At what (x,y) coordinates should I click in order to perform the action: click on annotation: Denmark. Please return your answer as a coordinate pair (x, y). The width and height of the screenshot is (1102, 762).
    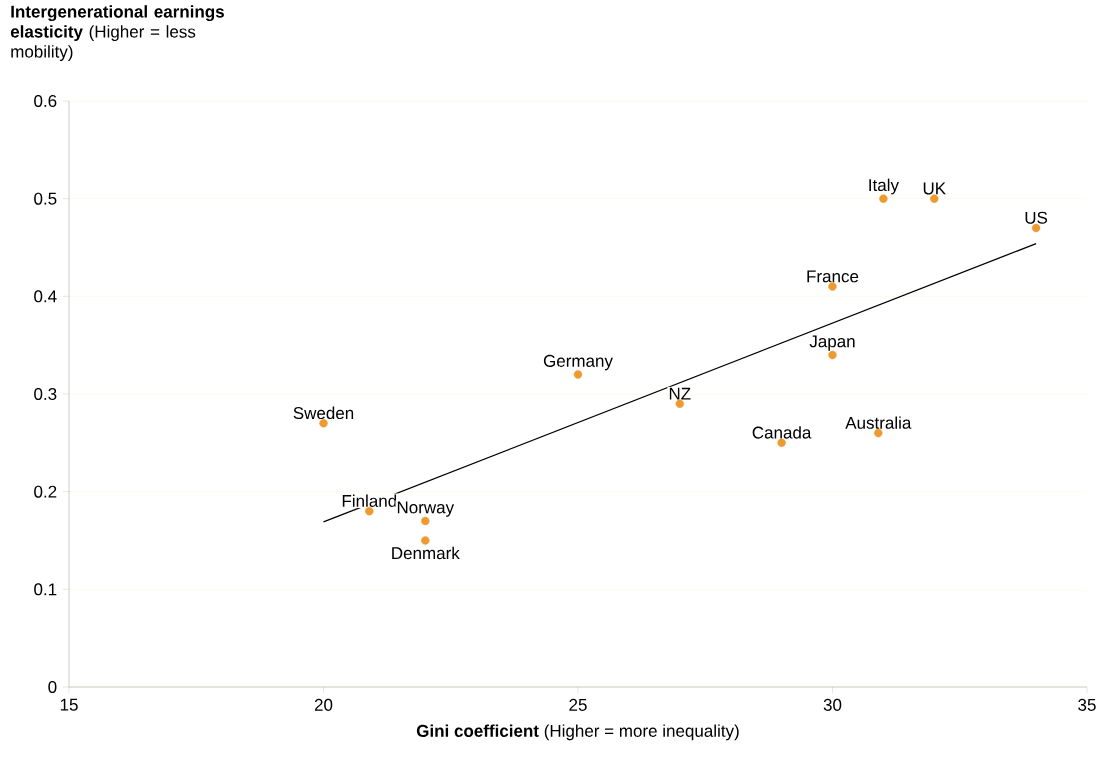
    Looking at the image, I should click on (426, 553).